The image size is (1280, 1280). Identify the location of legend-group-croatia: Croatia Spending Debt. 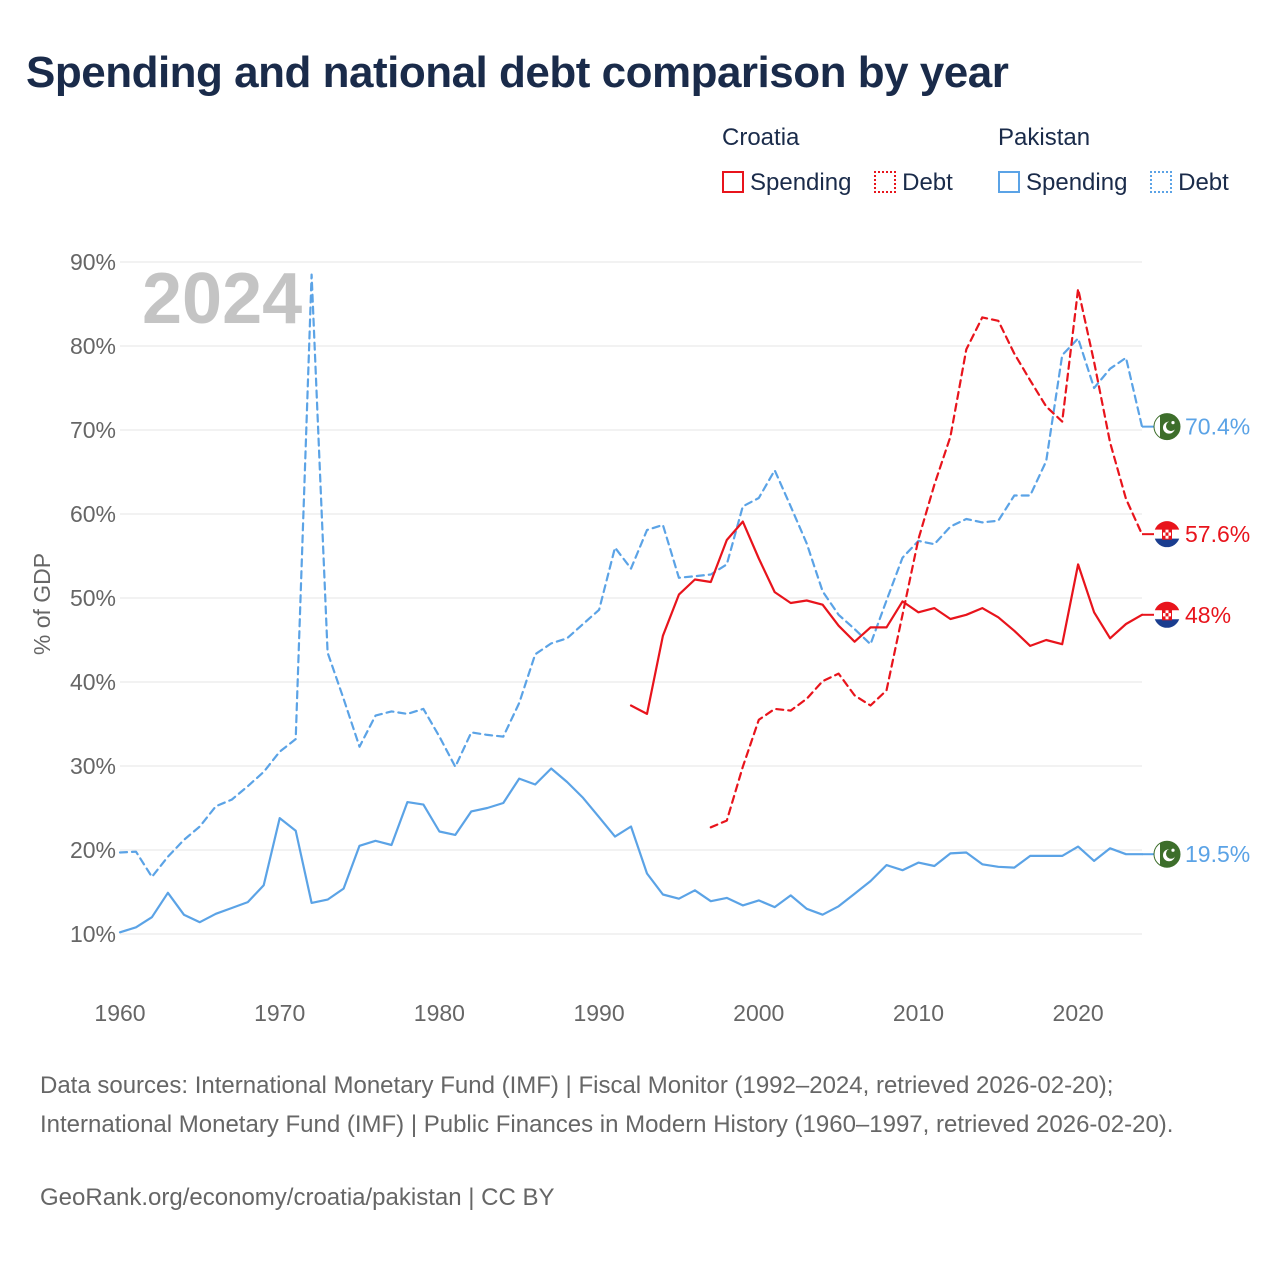
(845, 160).